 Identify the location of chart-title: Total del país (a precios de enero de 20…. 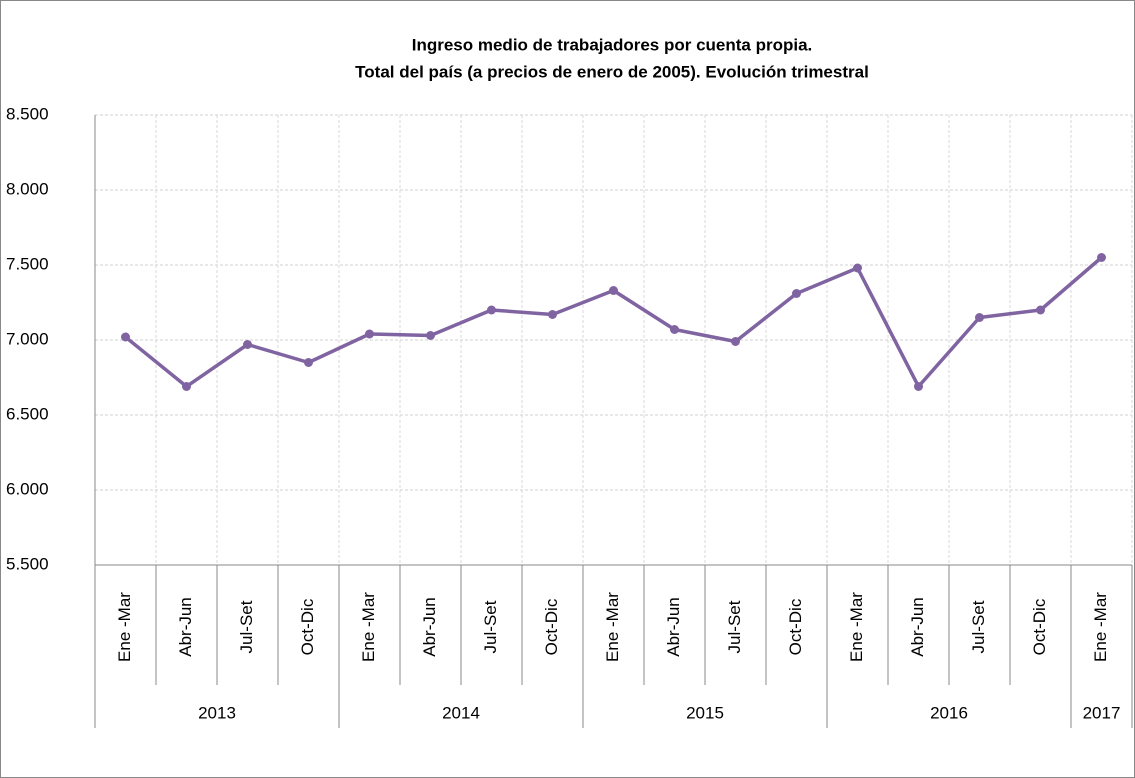
(612, 71).